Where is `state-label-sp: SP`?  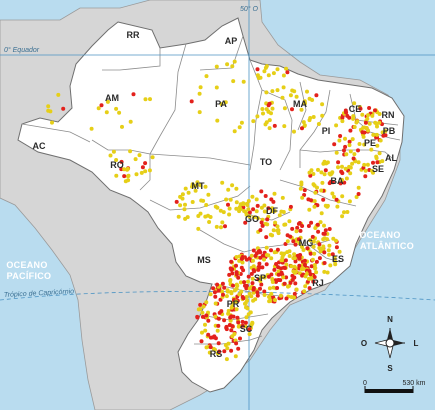 state-label-sp: SP is located at coordinates (260, 278).